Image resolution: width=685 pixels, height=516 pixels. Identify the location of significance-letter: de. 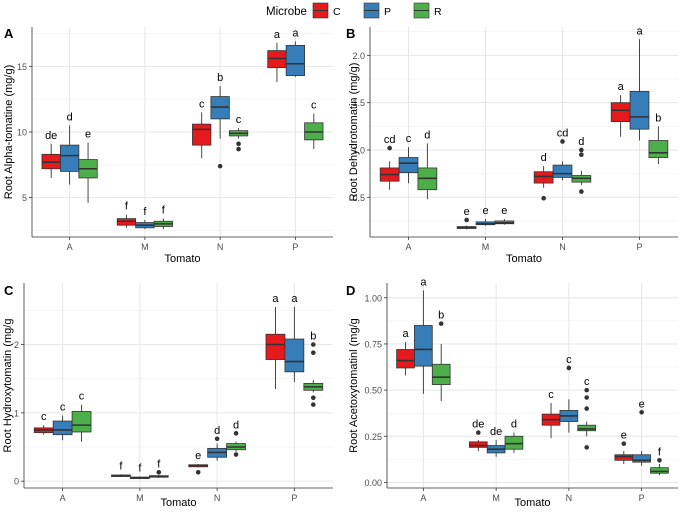
(478, 425).